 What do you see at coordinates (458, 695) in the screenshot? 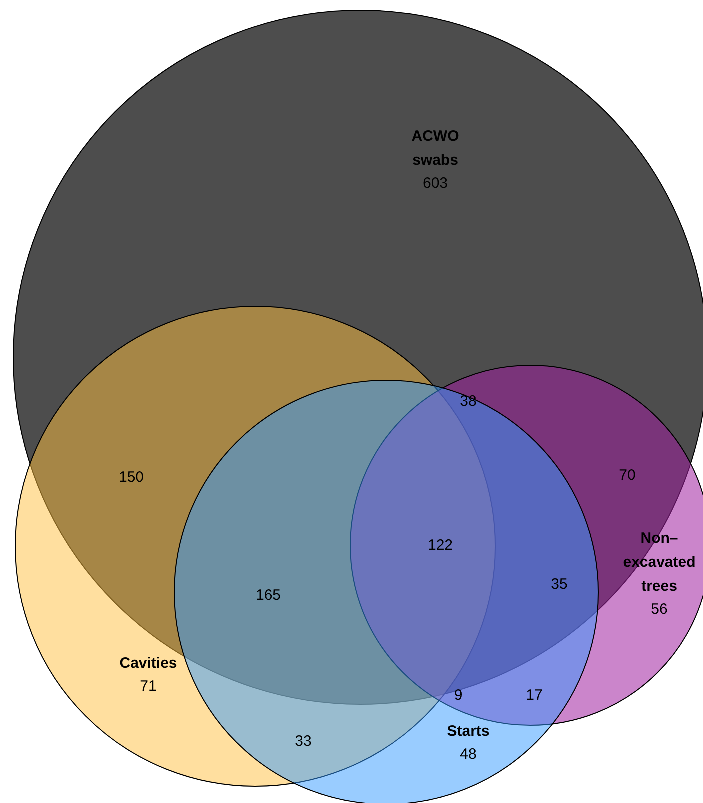
I see `text: 9` at bounding box center [458, 695].